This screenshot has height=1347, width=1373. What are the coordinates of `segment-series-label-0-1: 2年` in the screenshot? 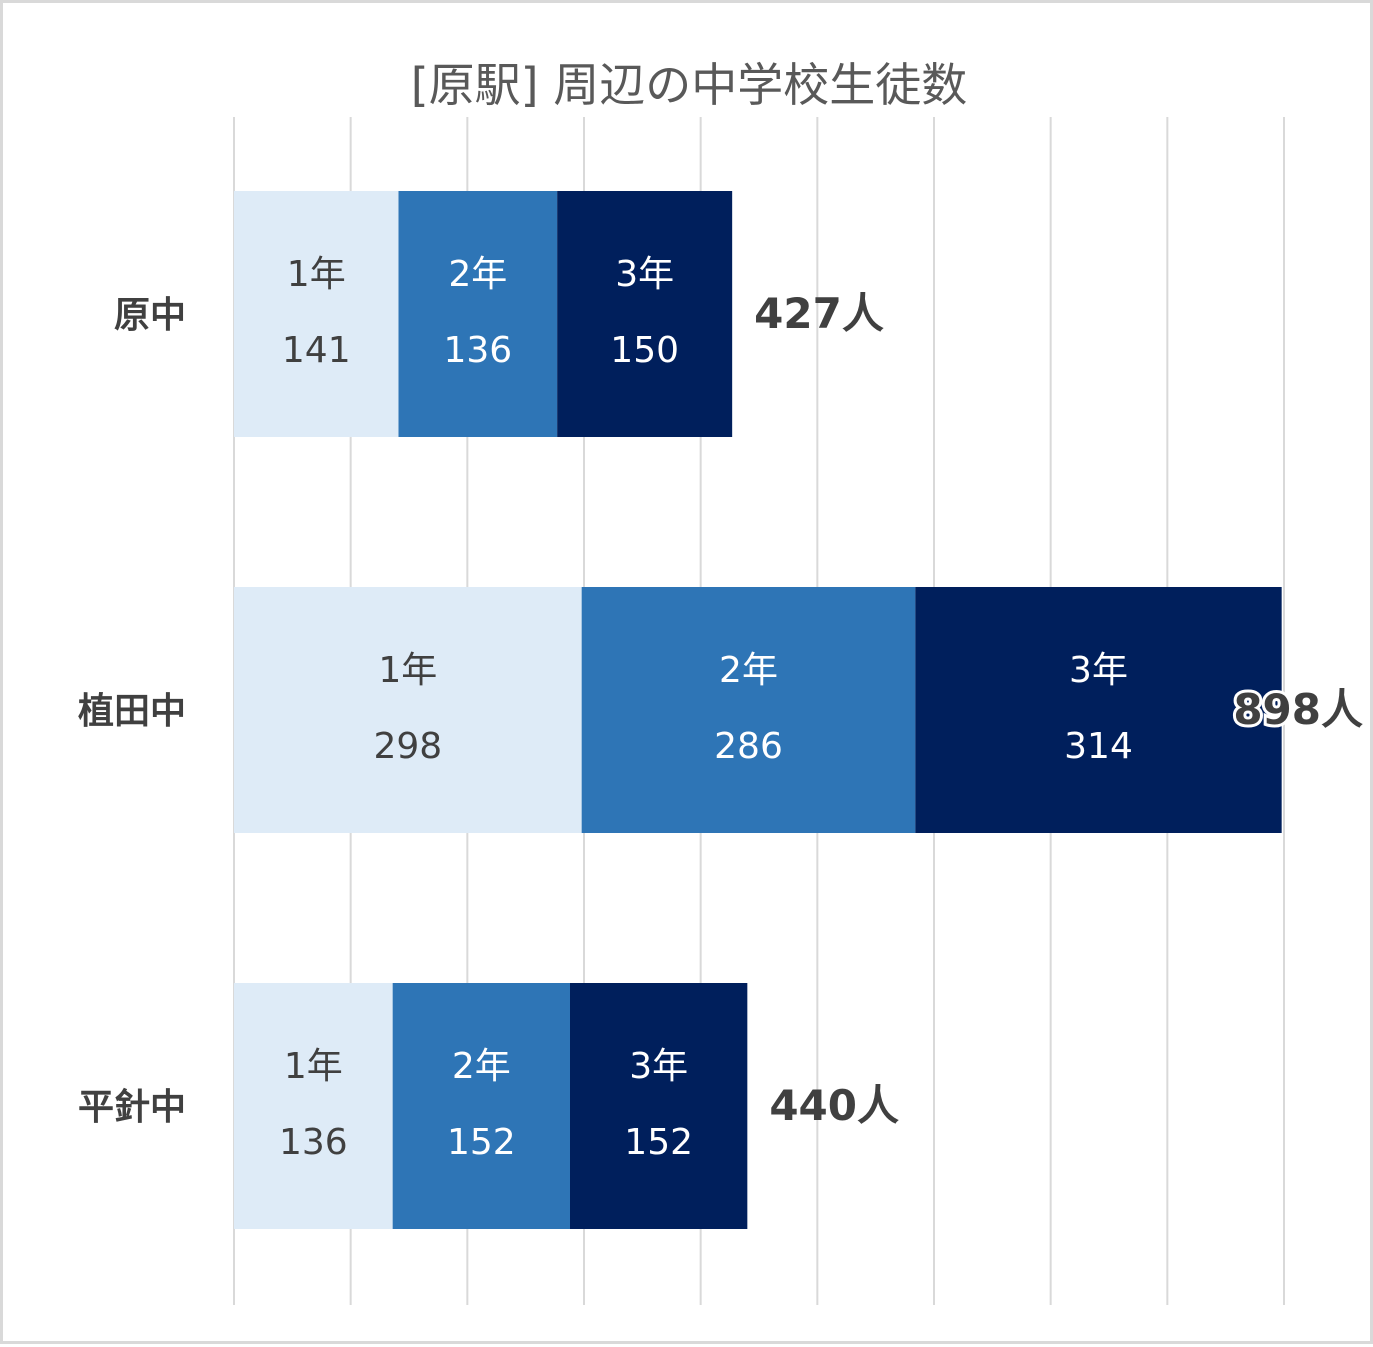 It's located at (477, 274).